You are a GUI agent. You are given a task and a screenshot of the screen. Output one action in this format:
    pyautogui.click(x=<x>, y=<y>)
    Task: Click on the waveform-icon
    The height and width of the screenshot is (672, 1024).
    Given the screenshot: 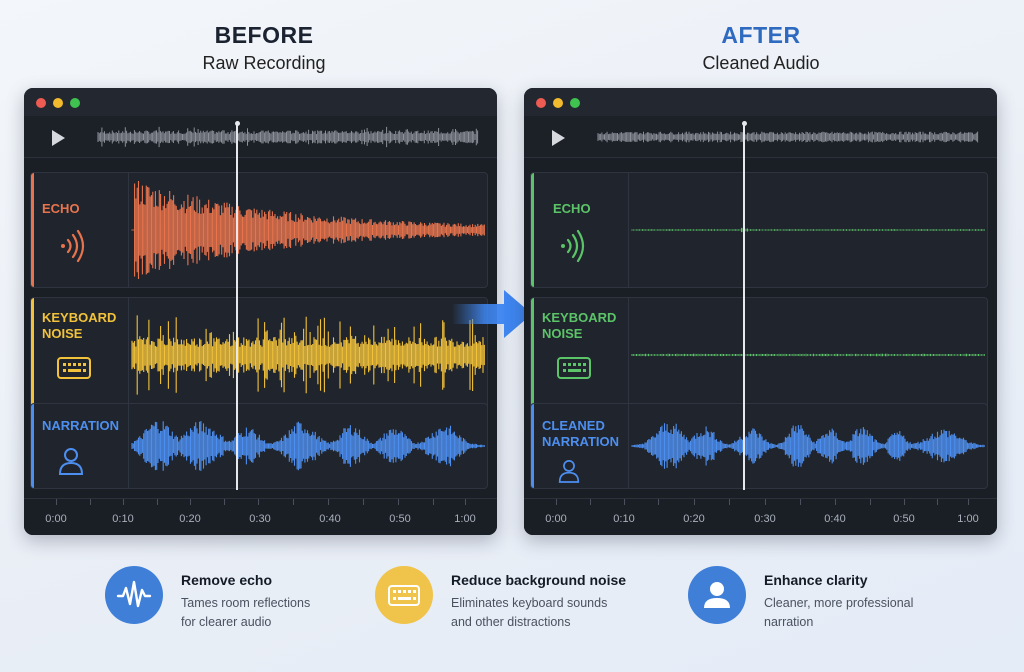 What is the action you would take?
    pyautogui.click(x=134, y=594)
    